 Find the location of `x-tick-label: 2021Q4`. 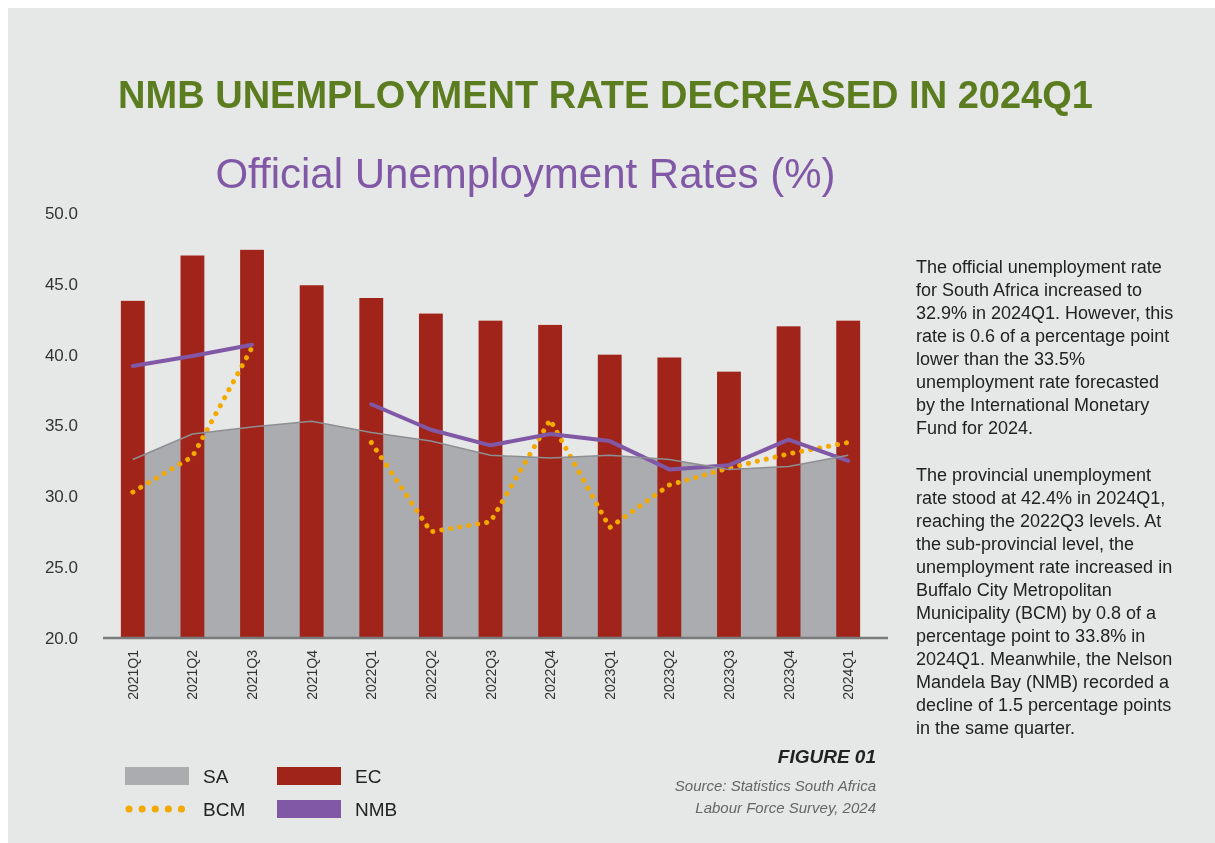

x-tick-label: 2021Q4 is located at coordinates (311, 674).